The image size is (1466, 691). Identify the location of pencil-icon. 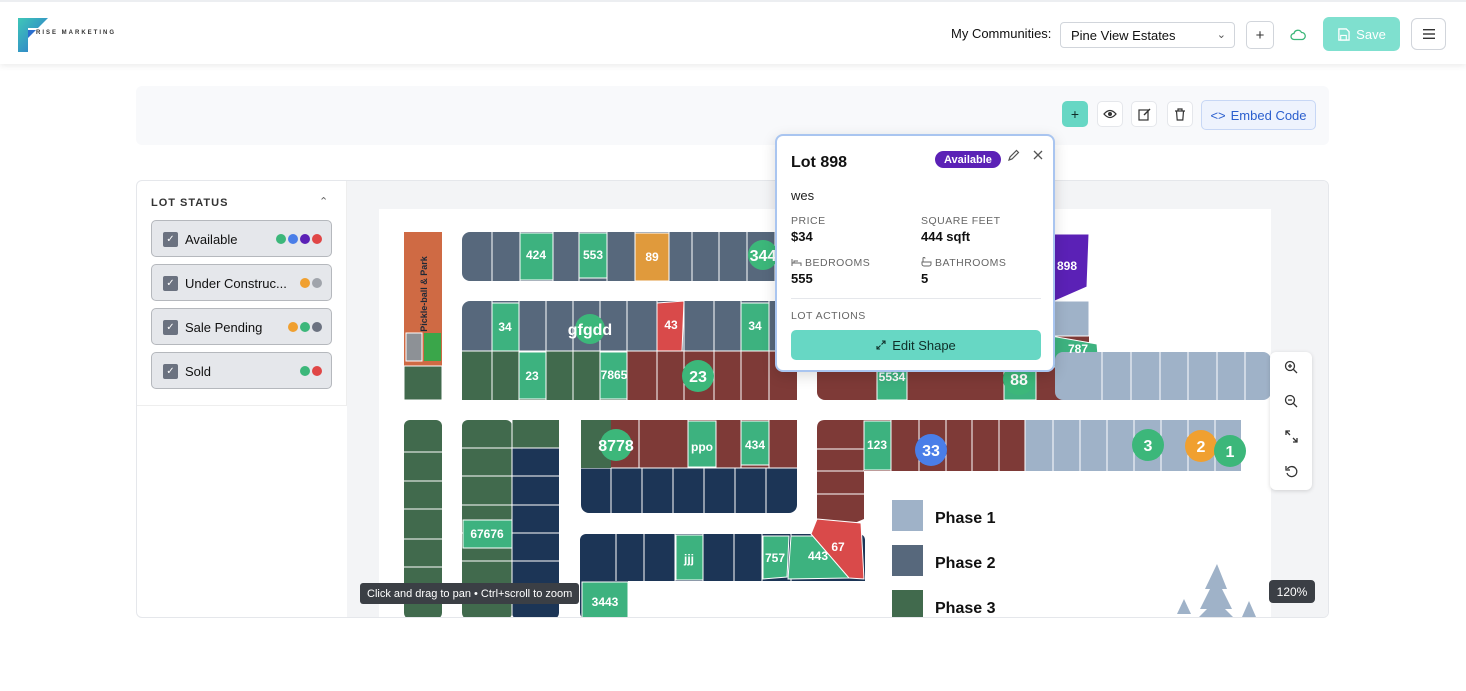
(1013, 155).